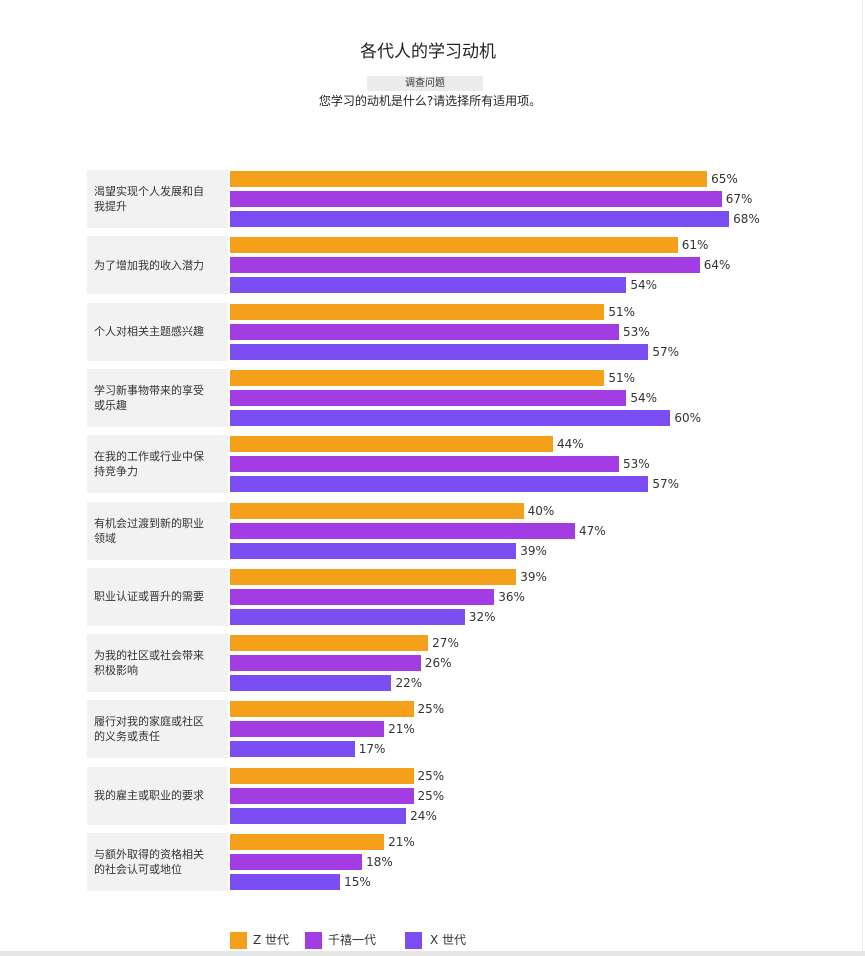 The height and width of the screenshot is (956, 865). I want to click on value-number: 61, so click(689, 245).